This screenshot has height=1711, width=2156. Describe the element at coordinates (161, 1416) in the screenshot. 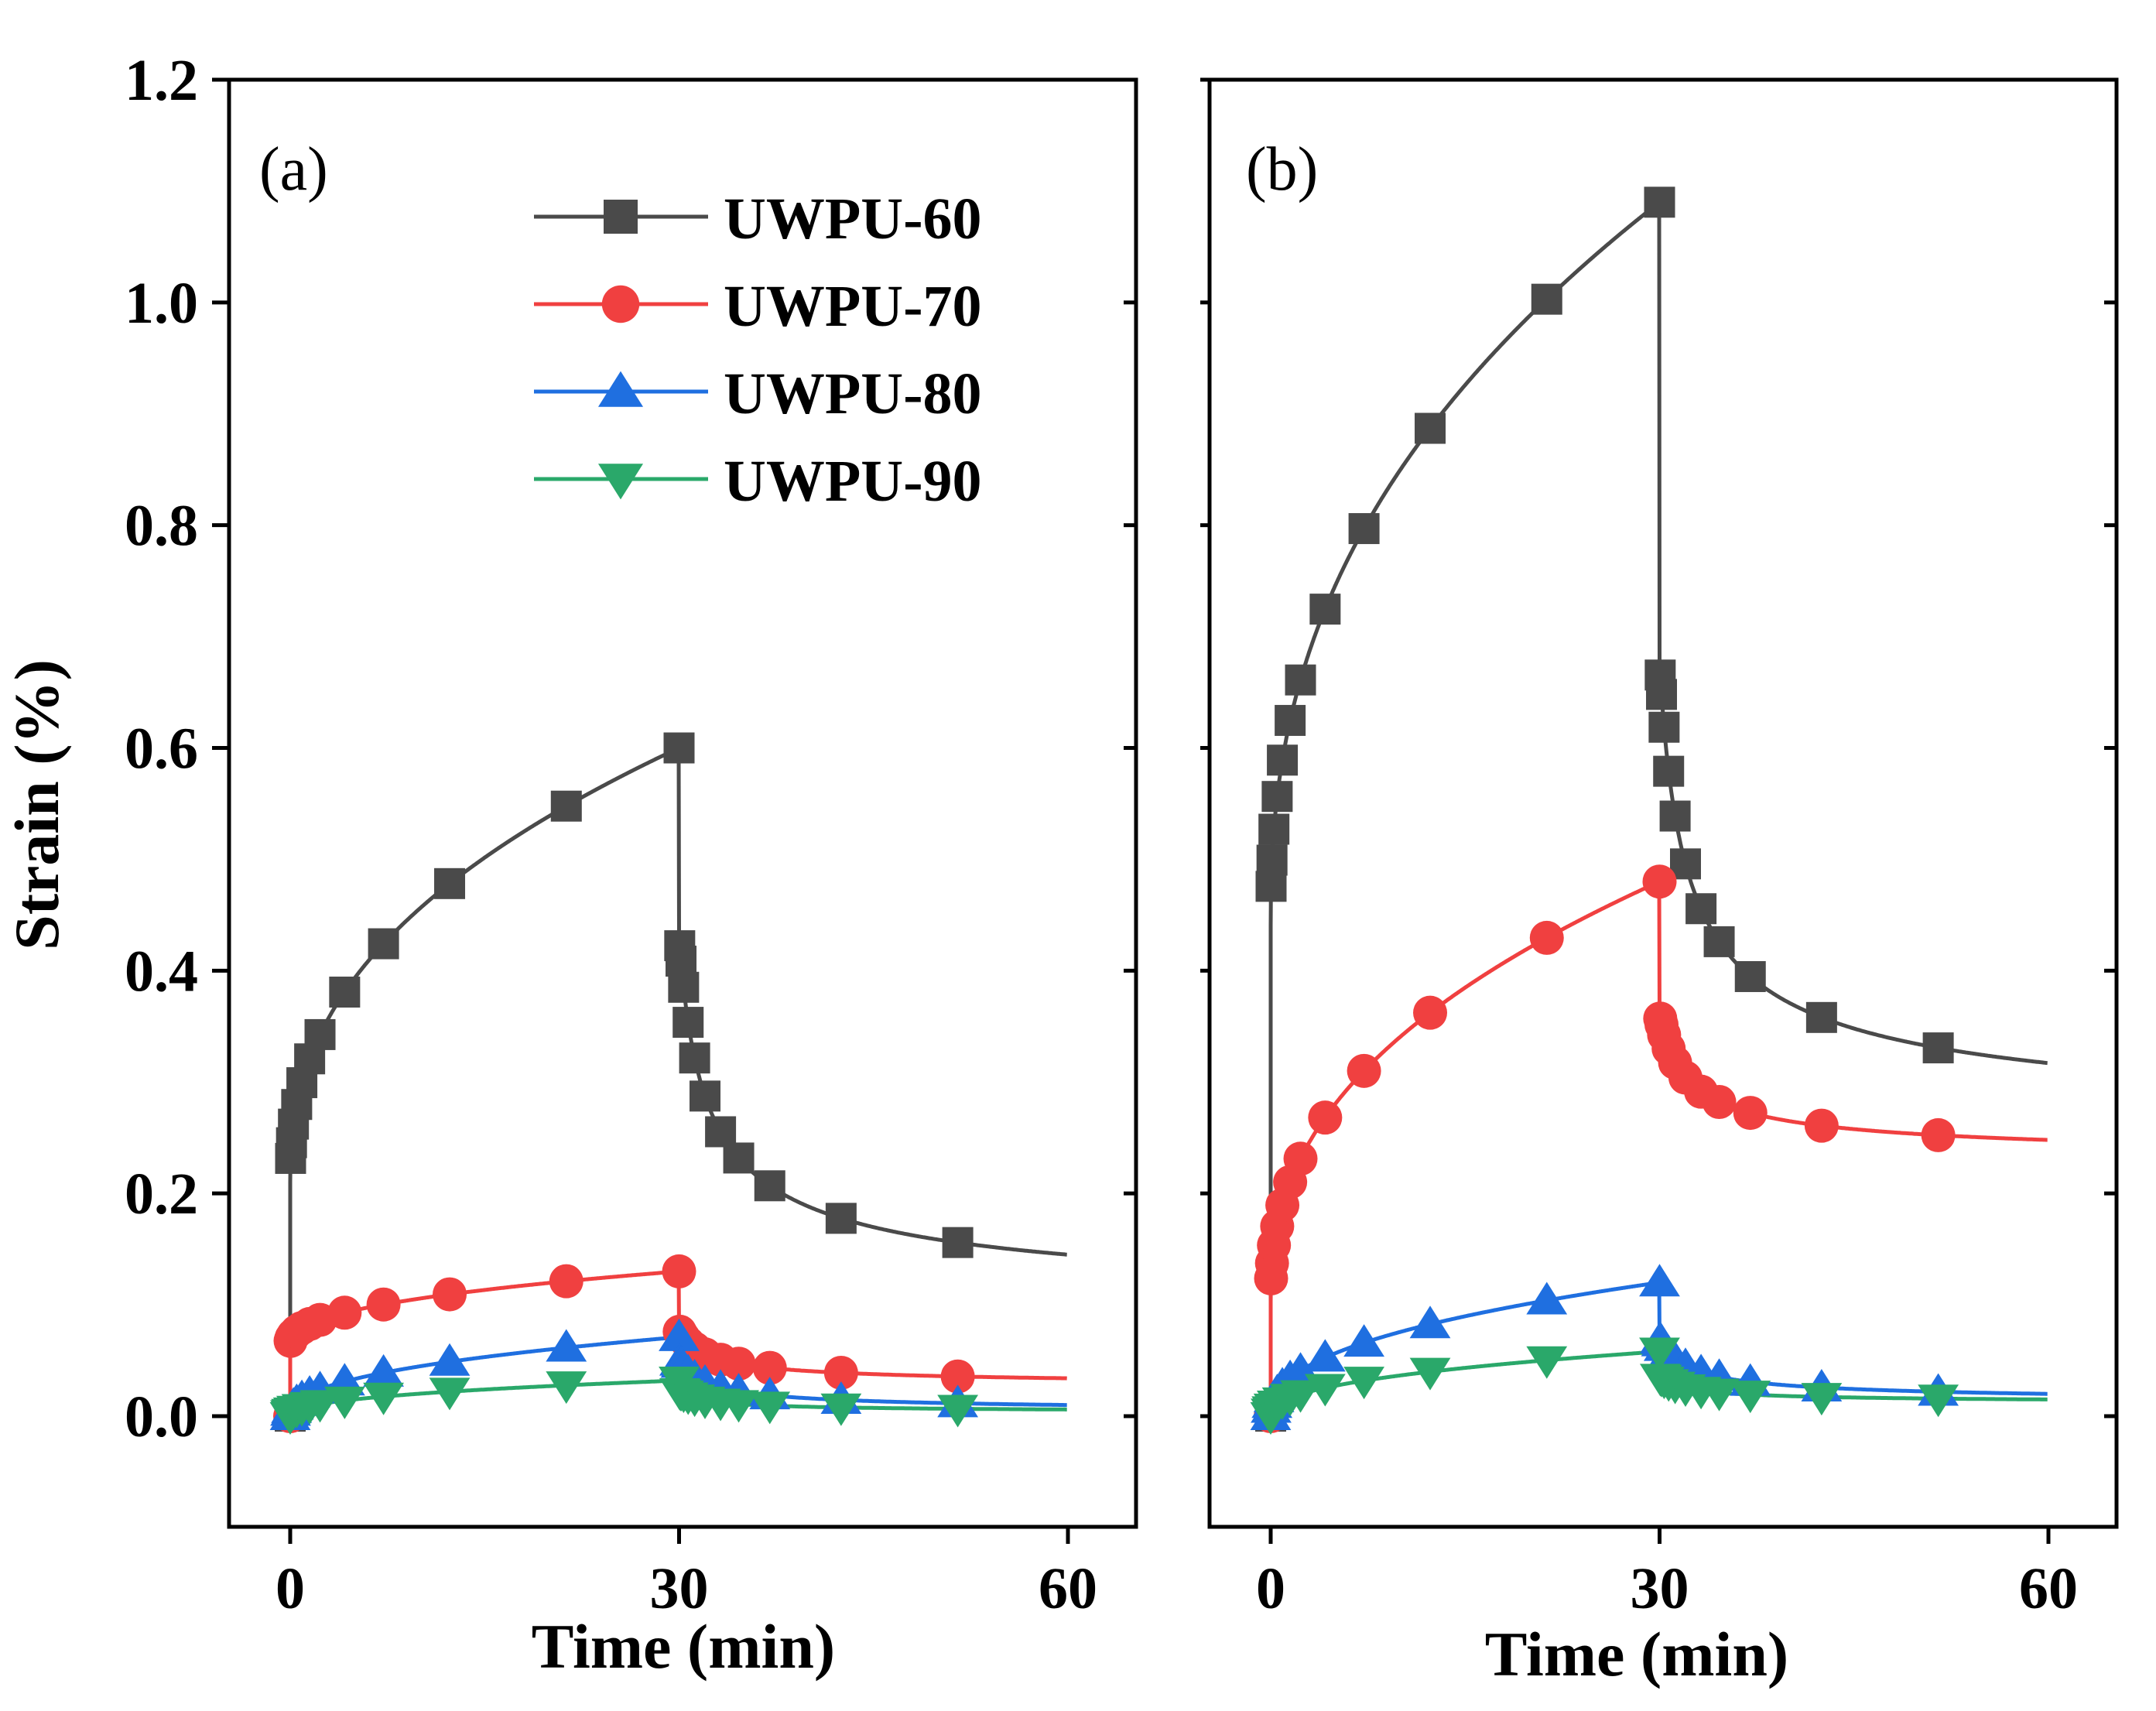

I see `panel-a-ytick-label-0.0: 0.0` at that location.